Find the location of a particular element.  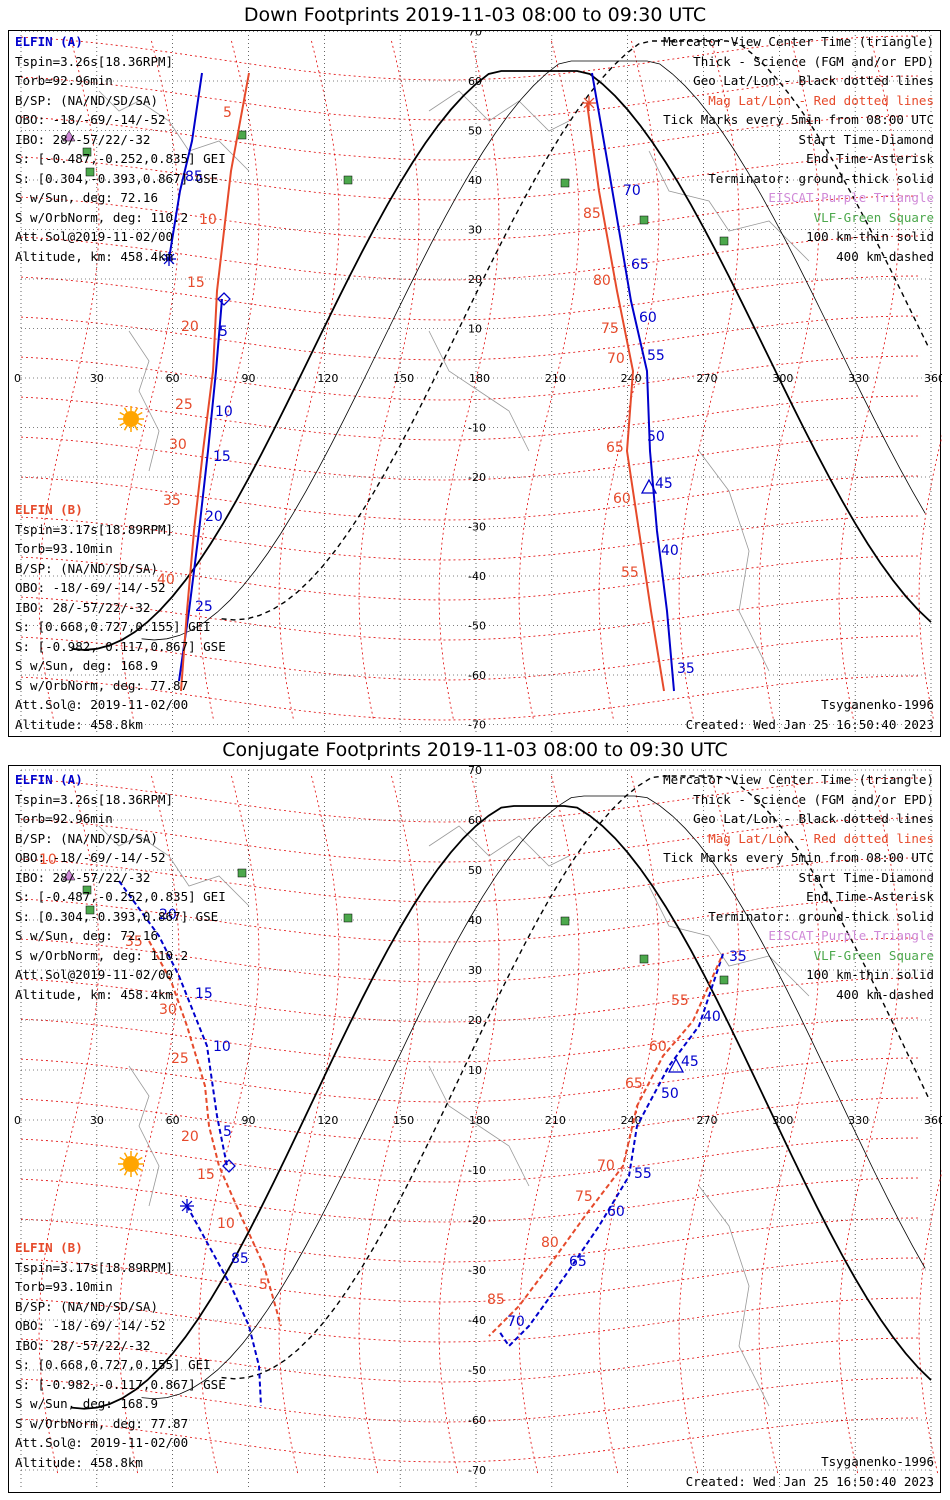

legend-line: Mag Lat/Lon - Red dotted lines is located at coordinates (821, 838).